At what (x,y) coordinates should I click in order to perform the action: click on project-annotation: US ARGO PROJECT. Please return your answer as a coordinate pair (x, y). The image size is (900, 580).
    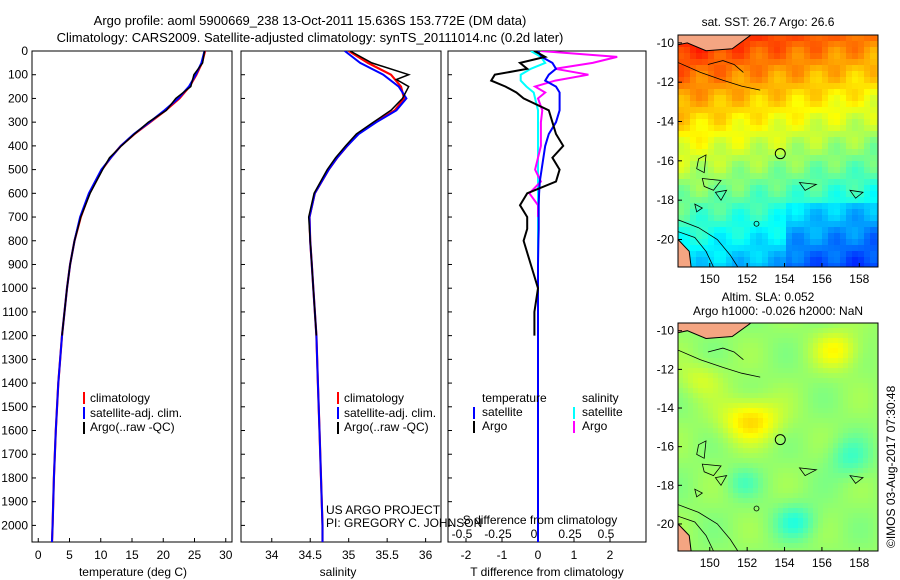
    Looking at the image, I should click on (383, 510).